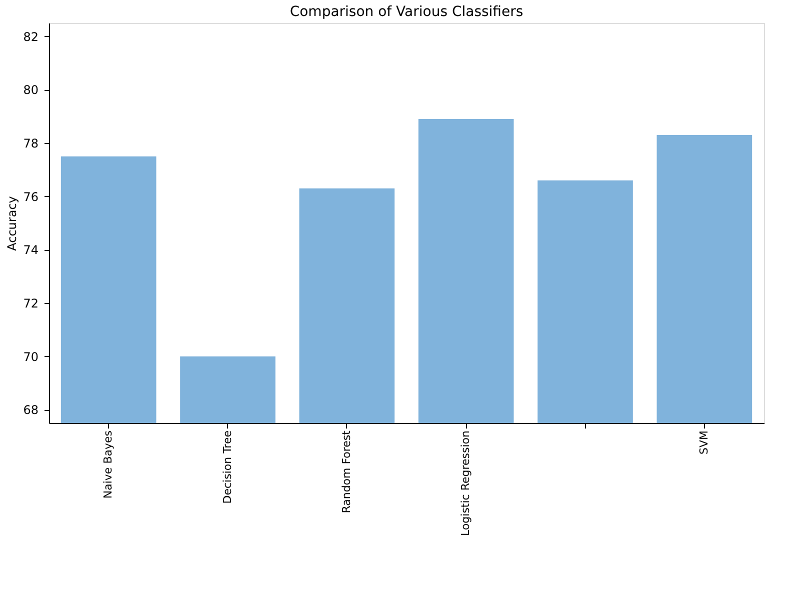 Image resolution: width=809 pixels, height=590 pixels. What do you see at coordinates (30, 197) in the screenshot?
I see `y-tick-label: 76` at bounding box center [30, 197].